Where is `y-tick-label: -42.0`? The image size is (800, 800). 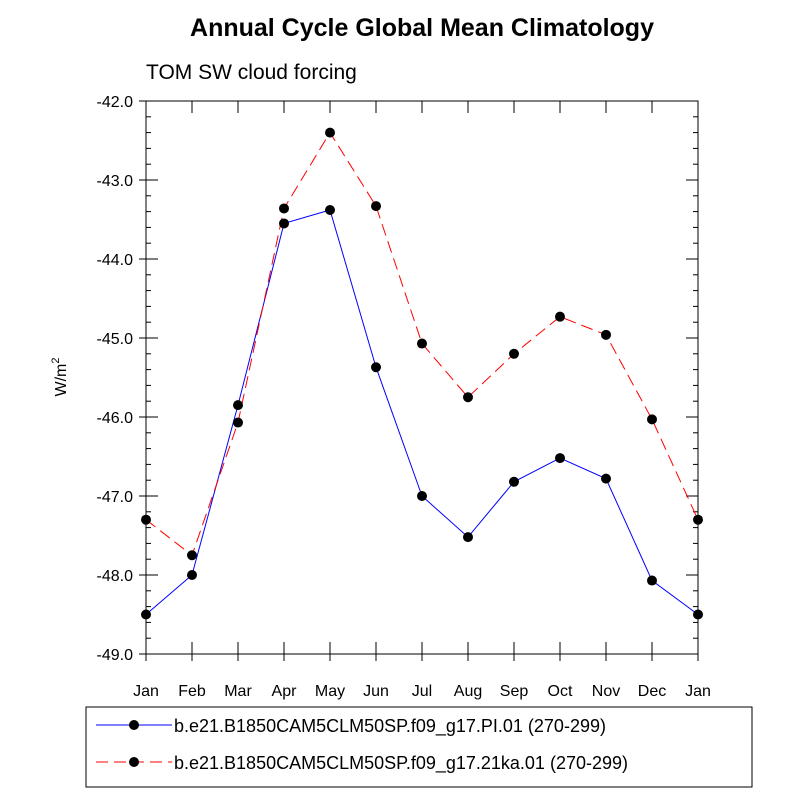 y-tick-label: -42.0 is located at coordinates (115, 102).